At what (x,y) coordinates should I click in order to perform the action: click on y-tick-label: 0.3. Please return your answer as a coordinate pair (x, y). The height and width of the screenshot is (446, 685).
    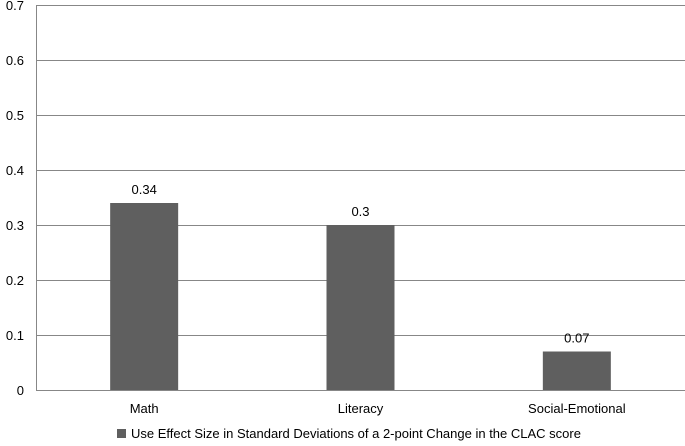
    Looking at the image, I should click on (15, 225).